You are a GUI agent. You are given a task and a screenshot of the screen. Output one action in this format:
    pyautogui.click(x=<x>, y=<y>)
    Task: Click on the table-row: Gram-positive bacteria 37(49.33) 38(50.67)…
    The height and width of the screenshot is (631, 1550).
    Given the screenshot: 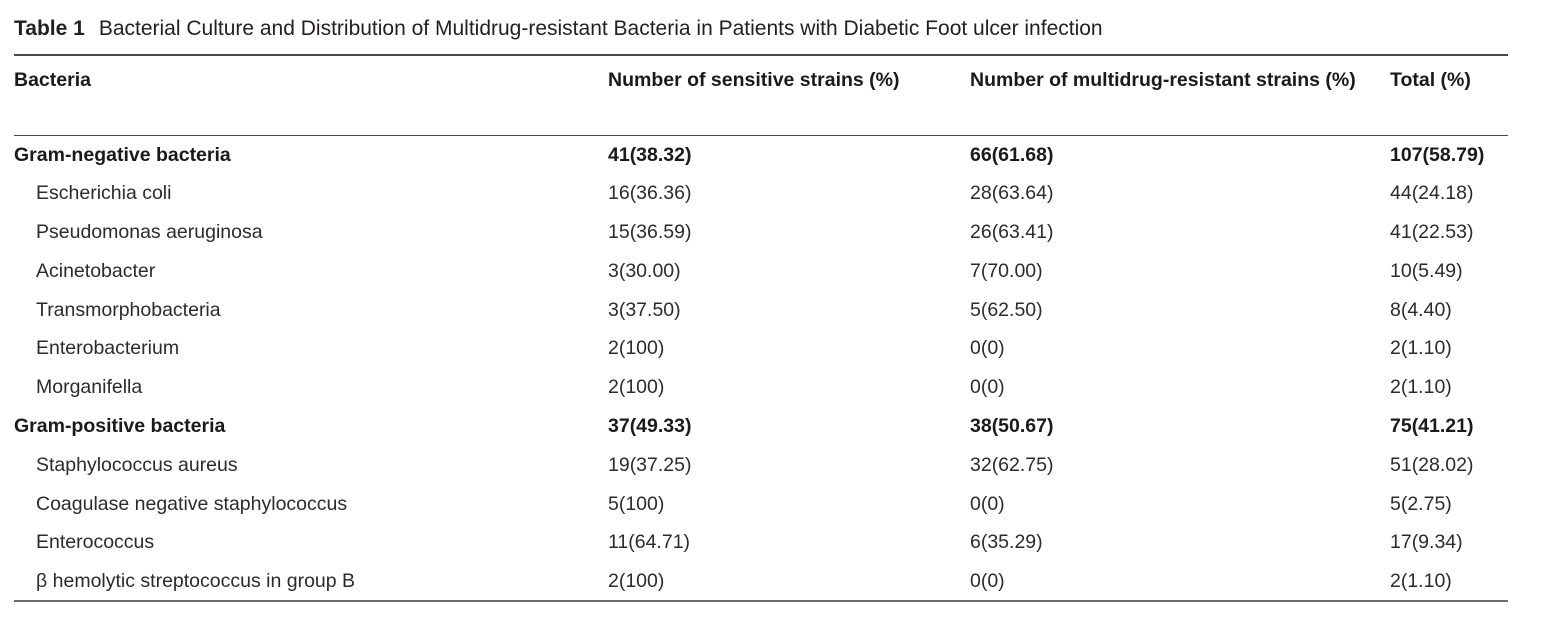 What is the action you would take?
    pyautogui.click(x=761, y=426)
    